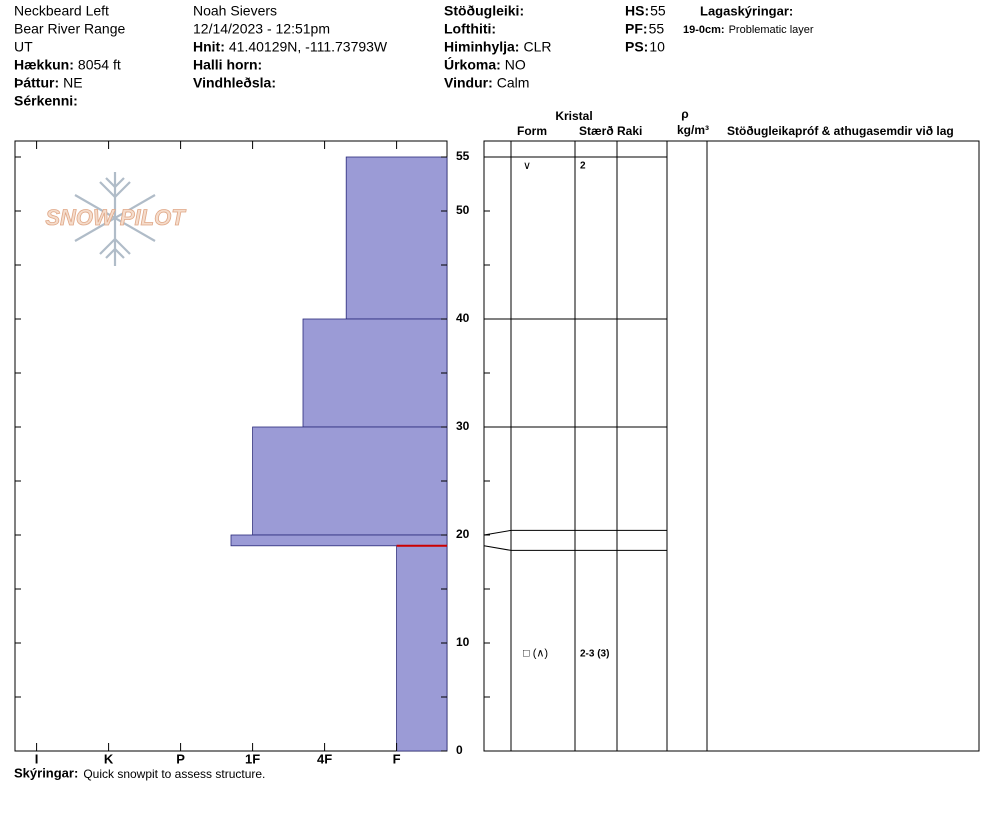  I want to click on grain-form: ∨, so click(527, 166).